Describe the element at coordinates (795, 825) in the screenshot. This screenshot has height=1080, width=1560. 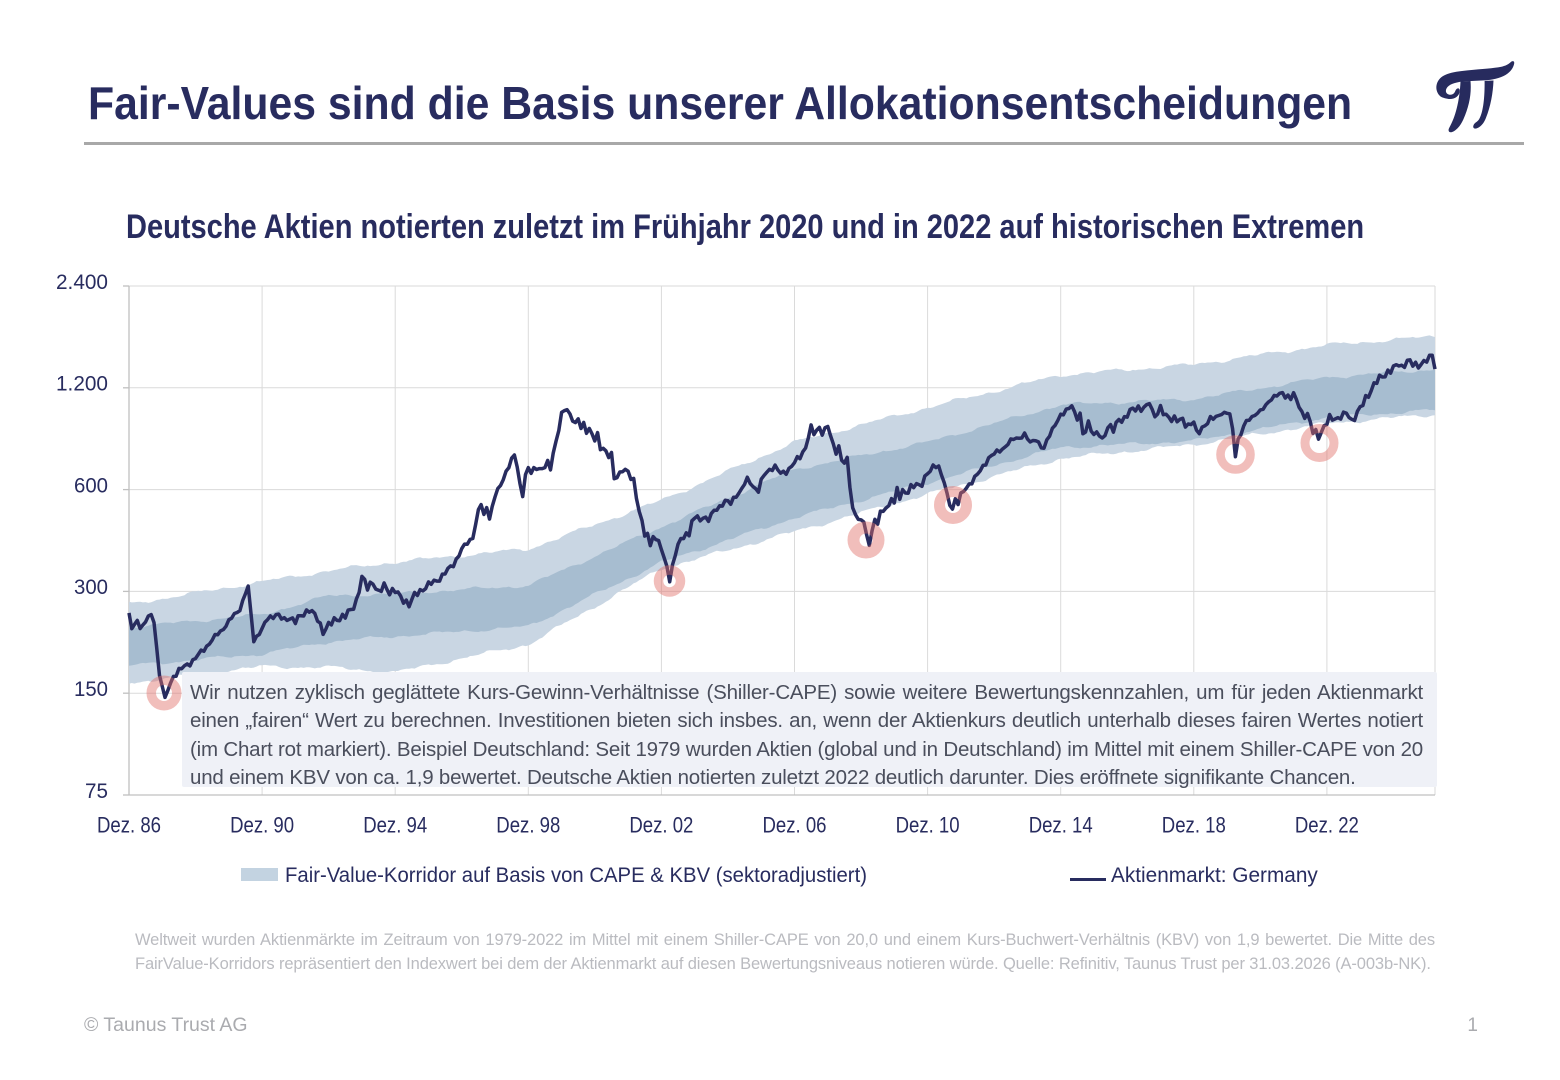
I see `svg-text: Dez. 06` at that location.